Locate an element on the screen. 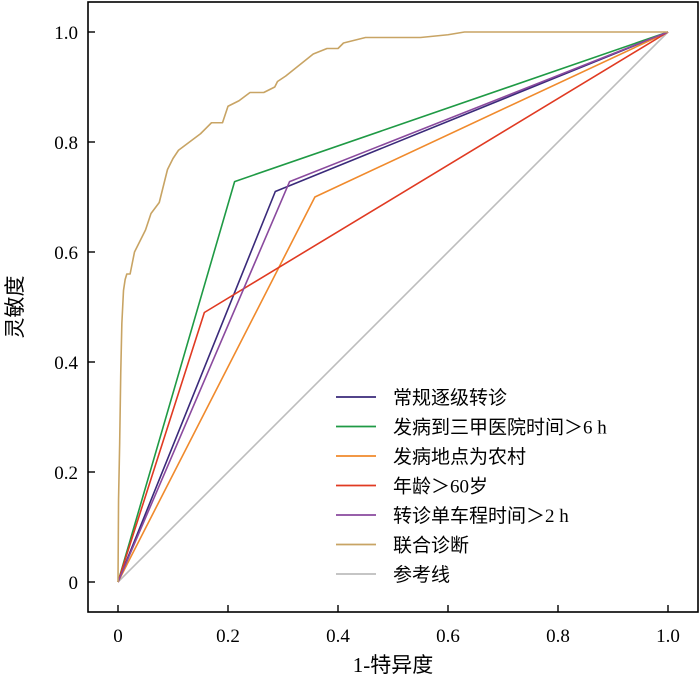  legend-label-1: 常规逐级转诊 is located at coordinates (450, 398).